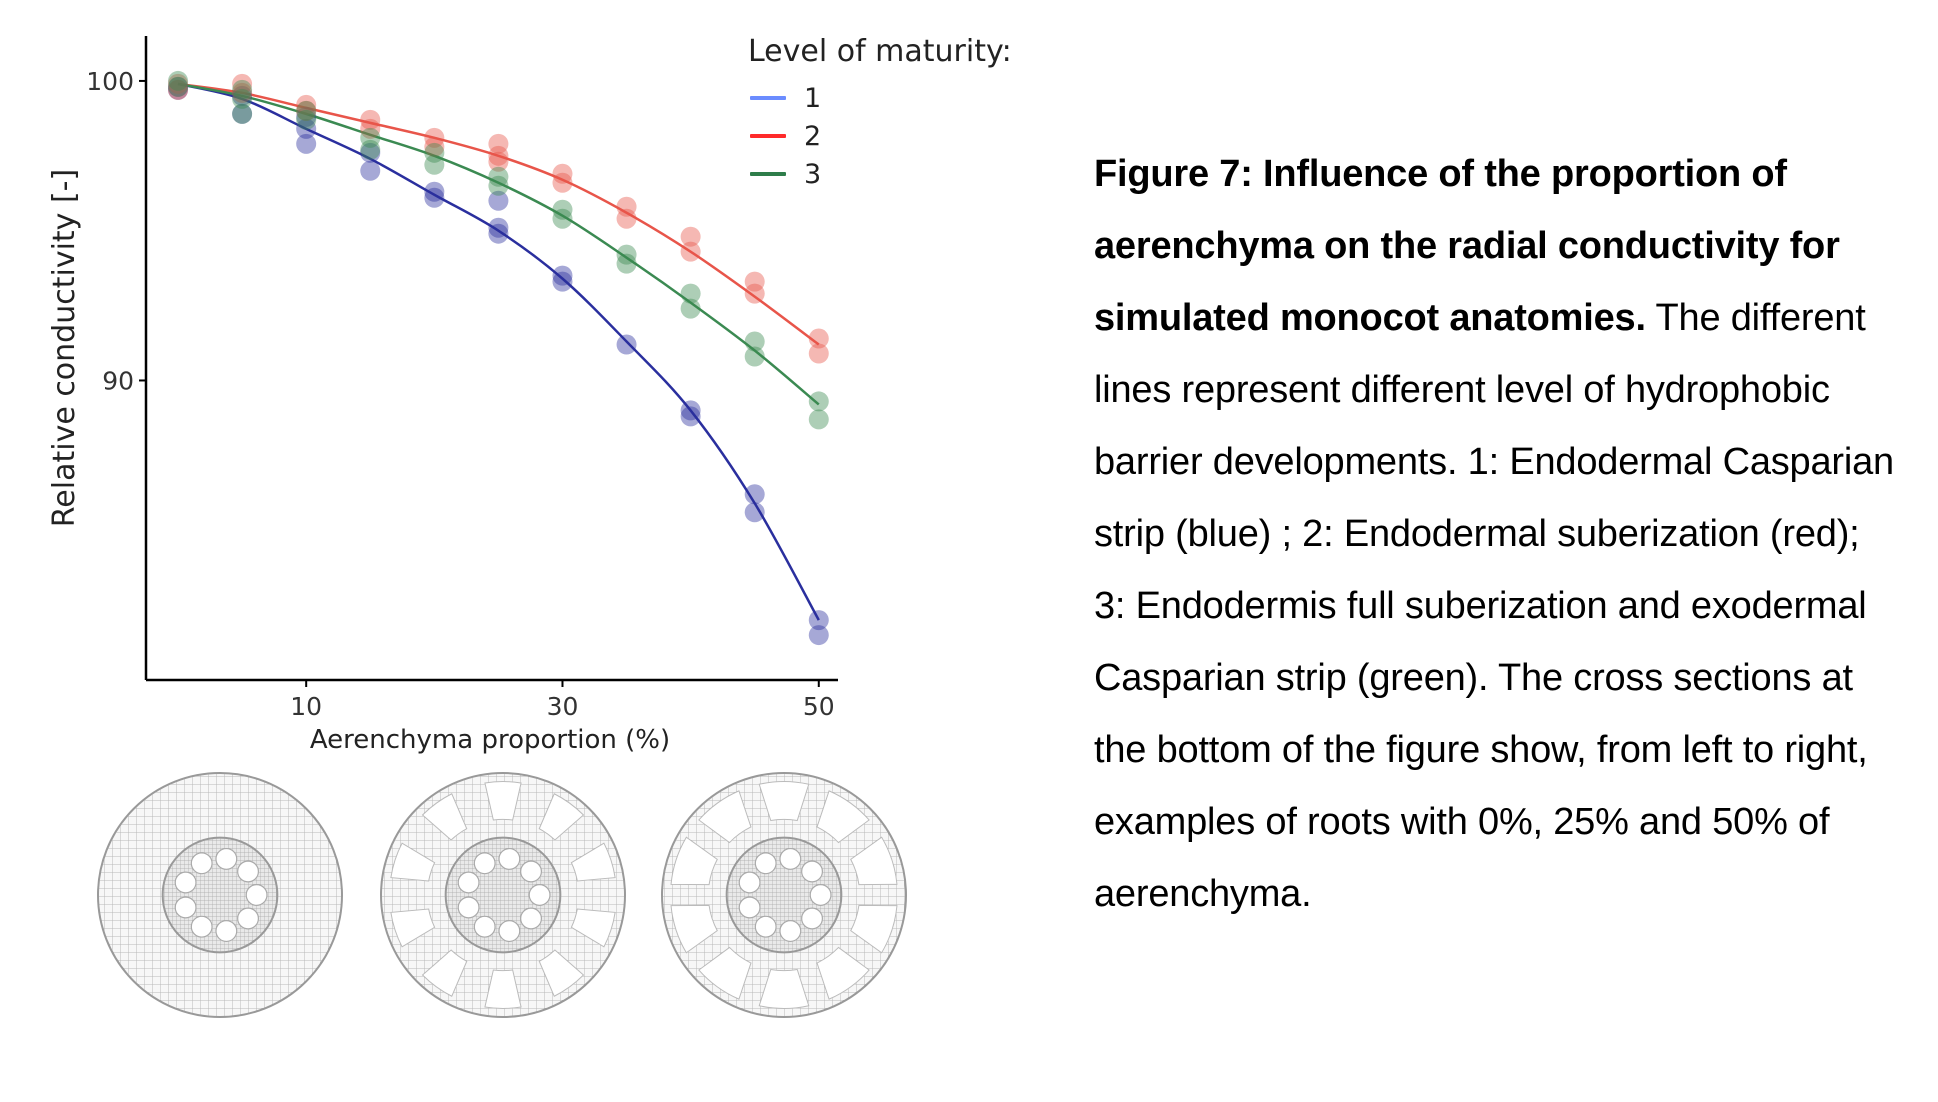  I want to click on legend-label-3: 3, so click(813, 174).